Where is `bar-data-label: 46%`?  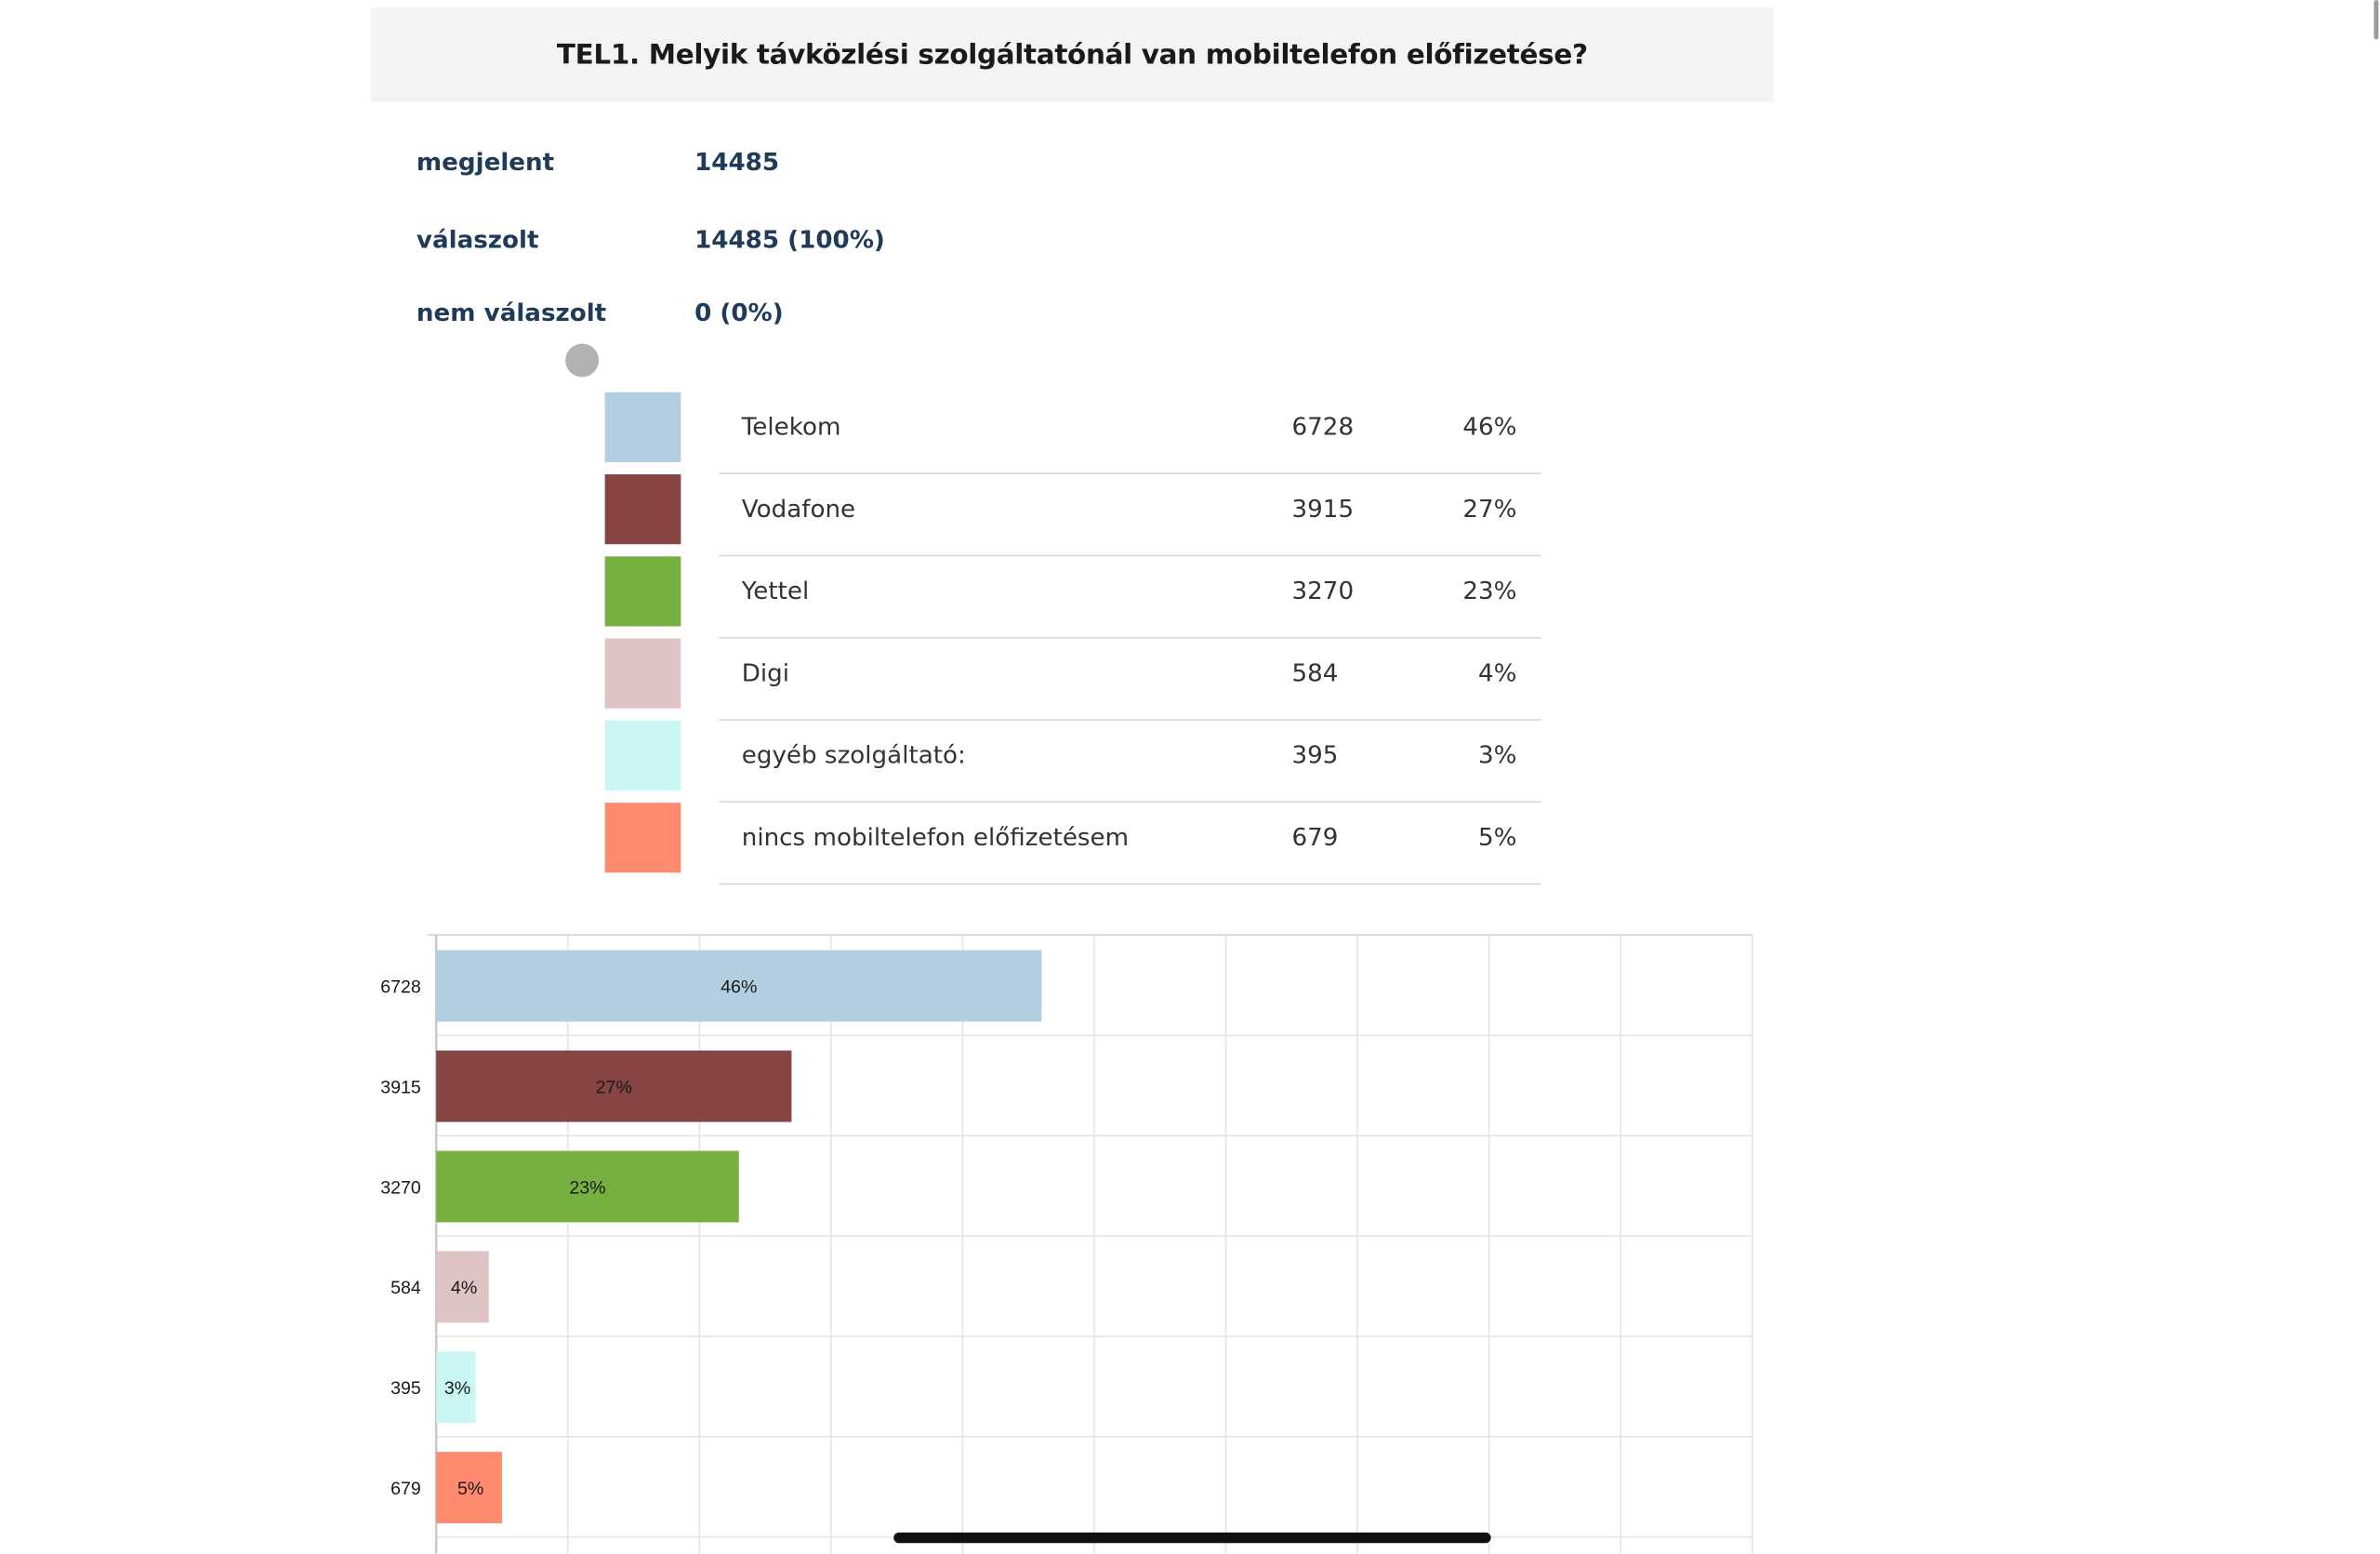
bar-data-label: 46% is located at coordinates (739, 986).